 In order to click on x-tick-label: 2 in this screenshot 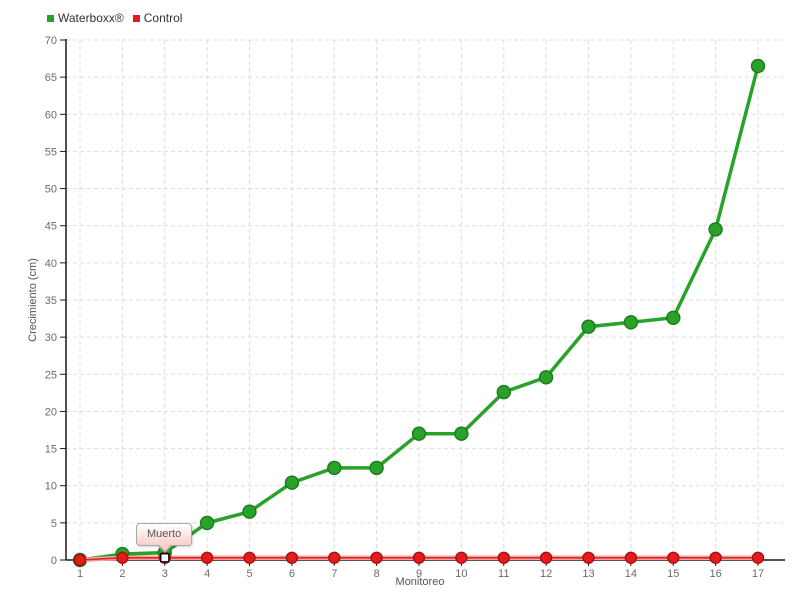, I will do `click(122, 574)`.